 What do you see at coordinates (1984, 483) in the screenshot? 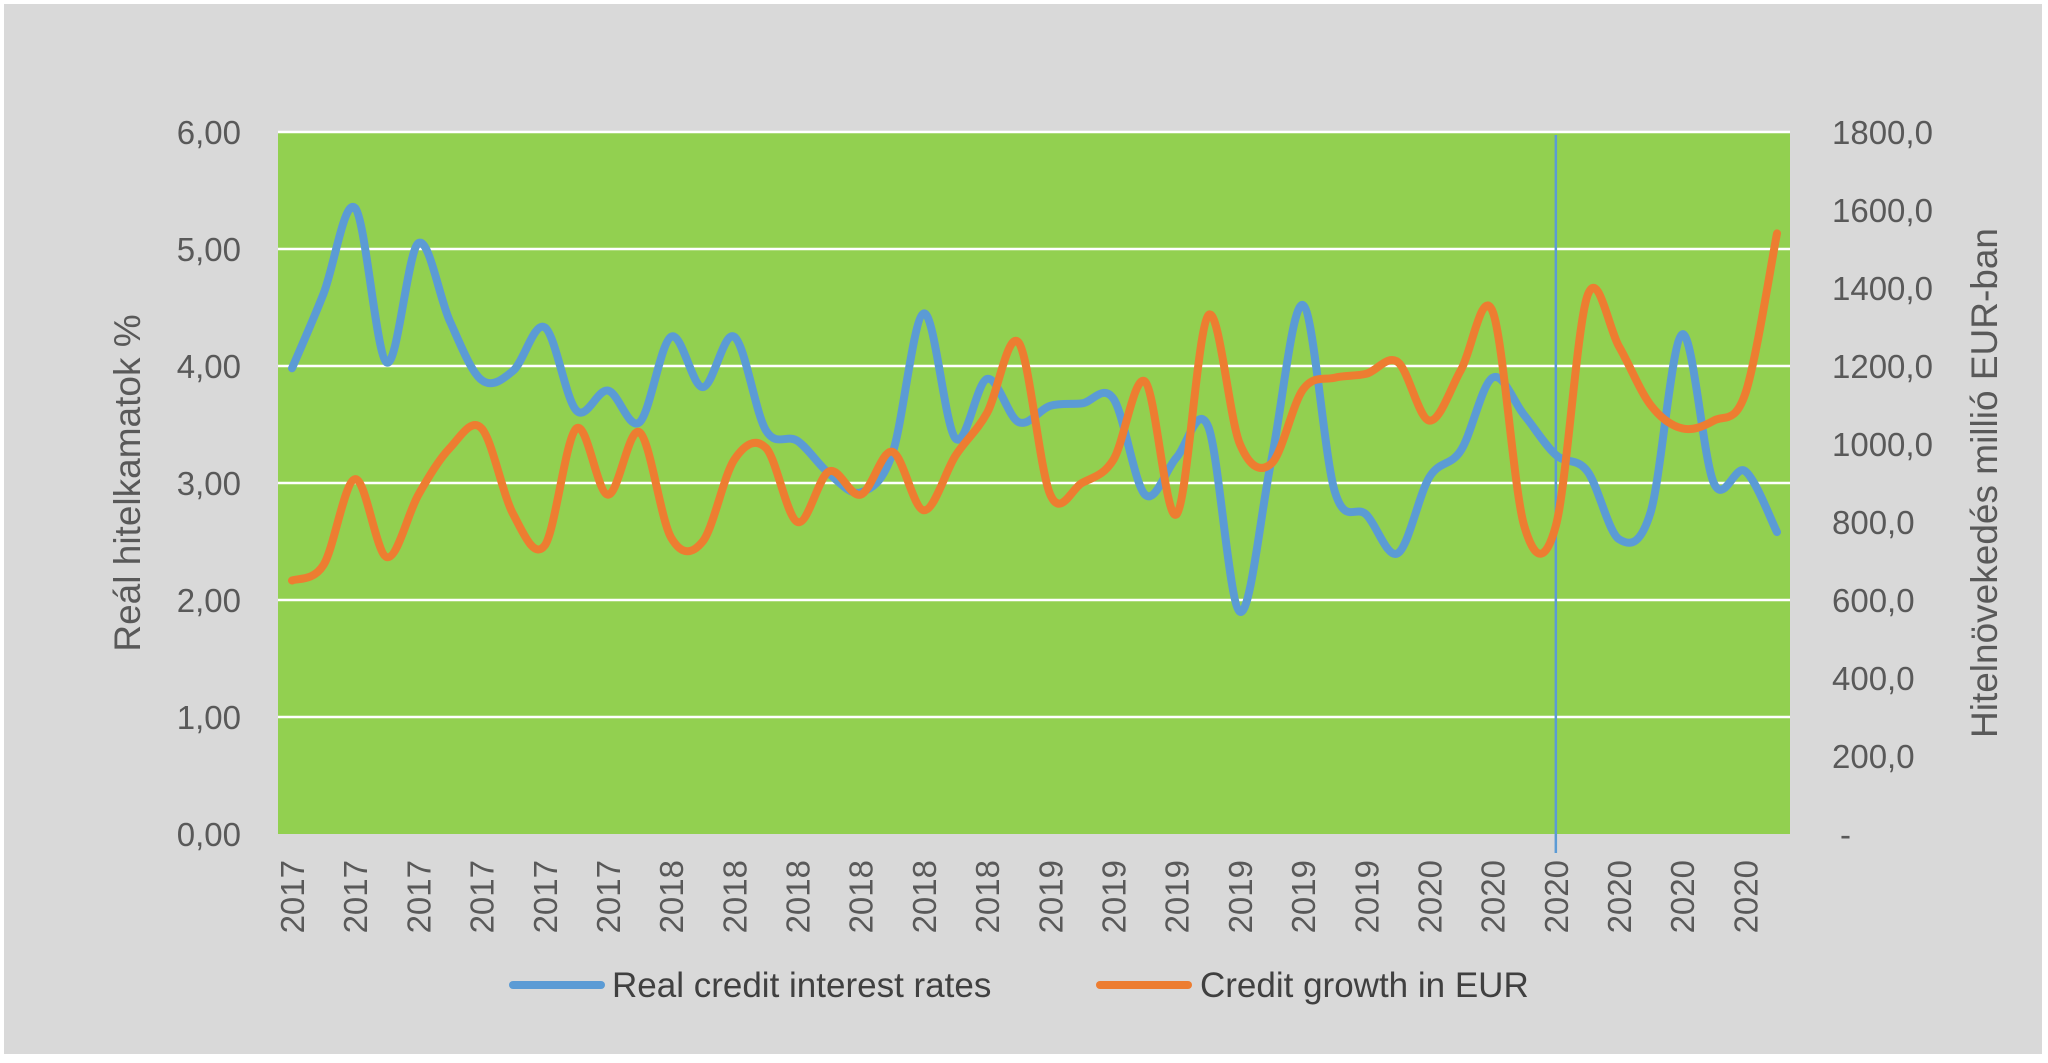
I see `right-axis-title: Hitelnövekedés millió EUR-ban` at bounding box center [1984, 483].